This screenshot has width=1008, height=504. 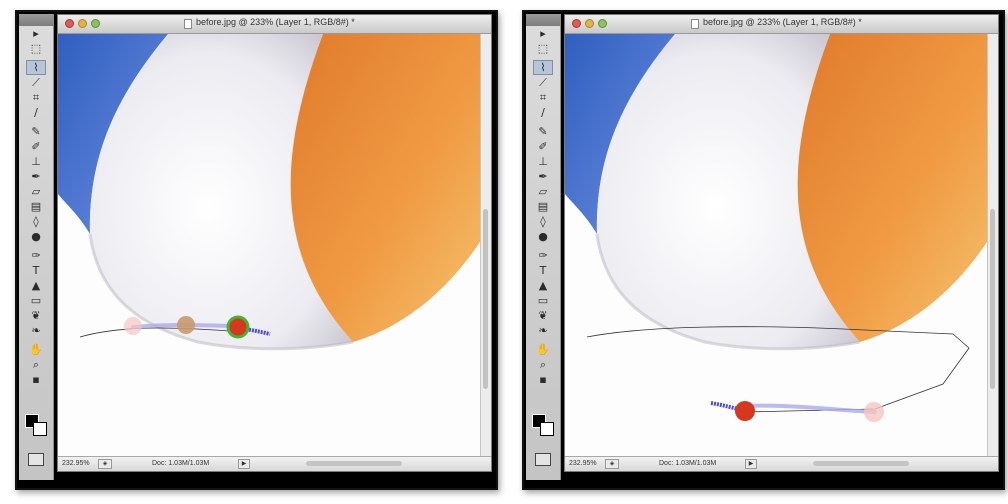 What do you see at coordinates (274, 463) in the screenshot?
I see `status-bar: 232.95% ◈ Doc: 1.03M/1.03M ▶` at bounding box center [274, 463].